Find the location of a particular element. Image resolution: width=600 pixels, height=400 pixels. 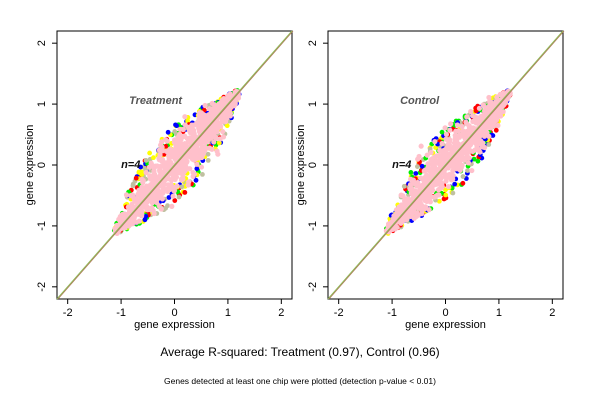

y-tick-label: 0 is located at coordinates (42, 165).